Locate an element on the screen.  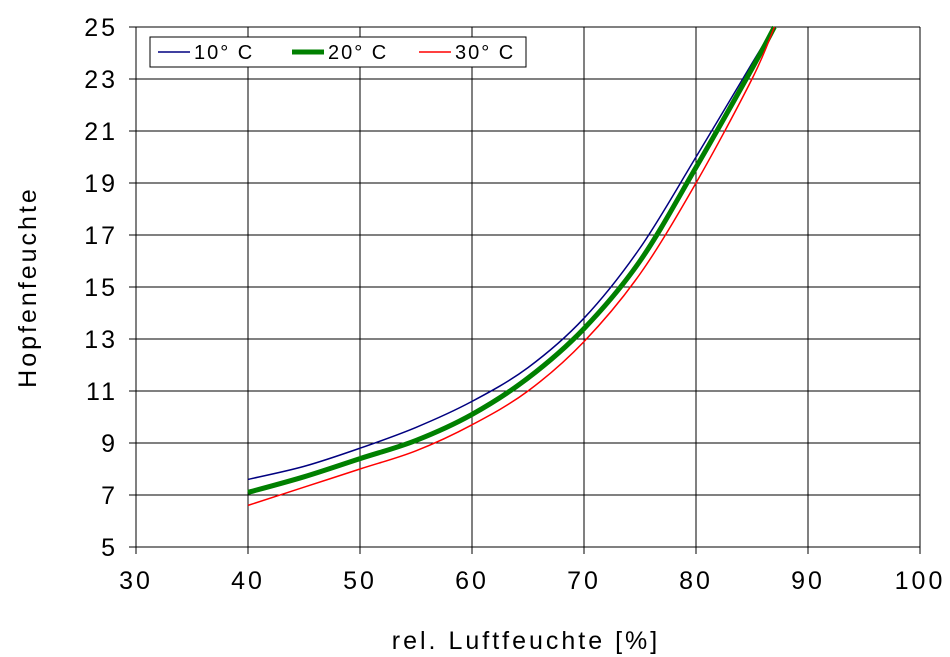
y-tick-label: 13 is located at coordinates (101, 340).